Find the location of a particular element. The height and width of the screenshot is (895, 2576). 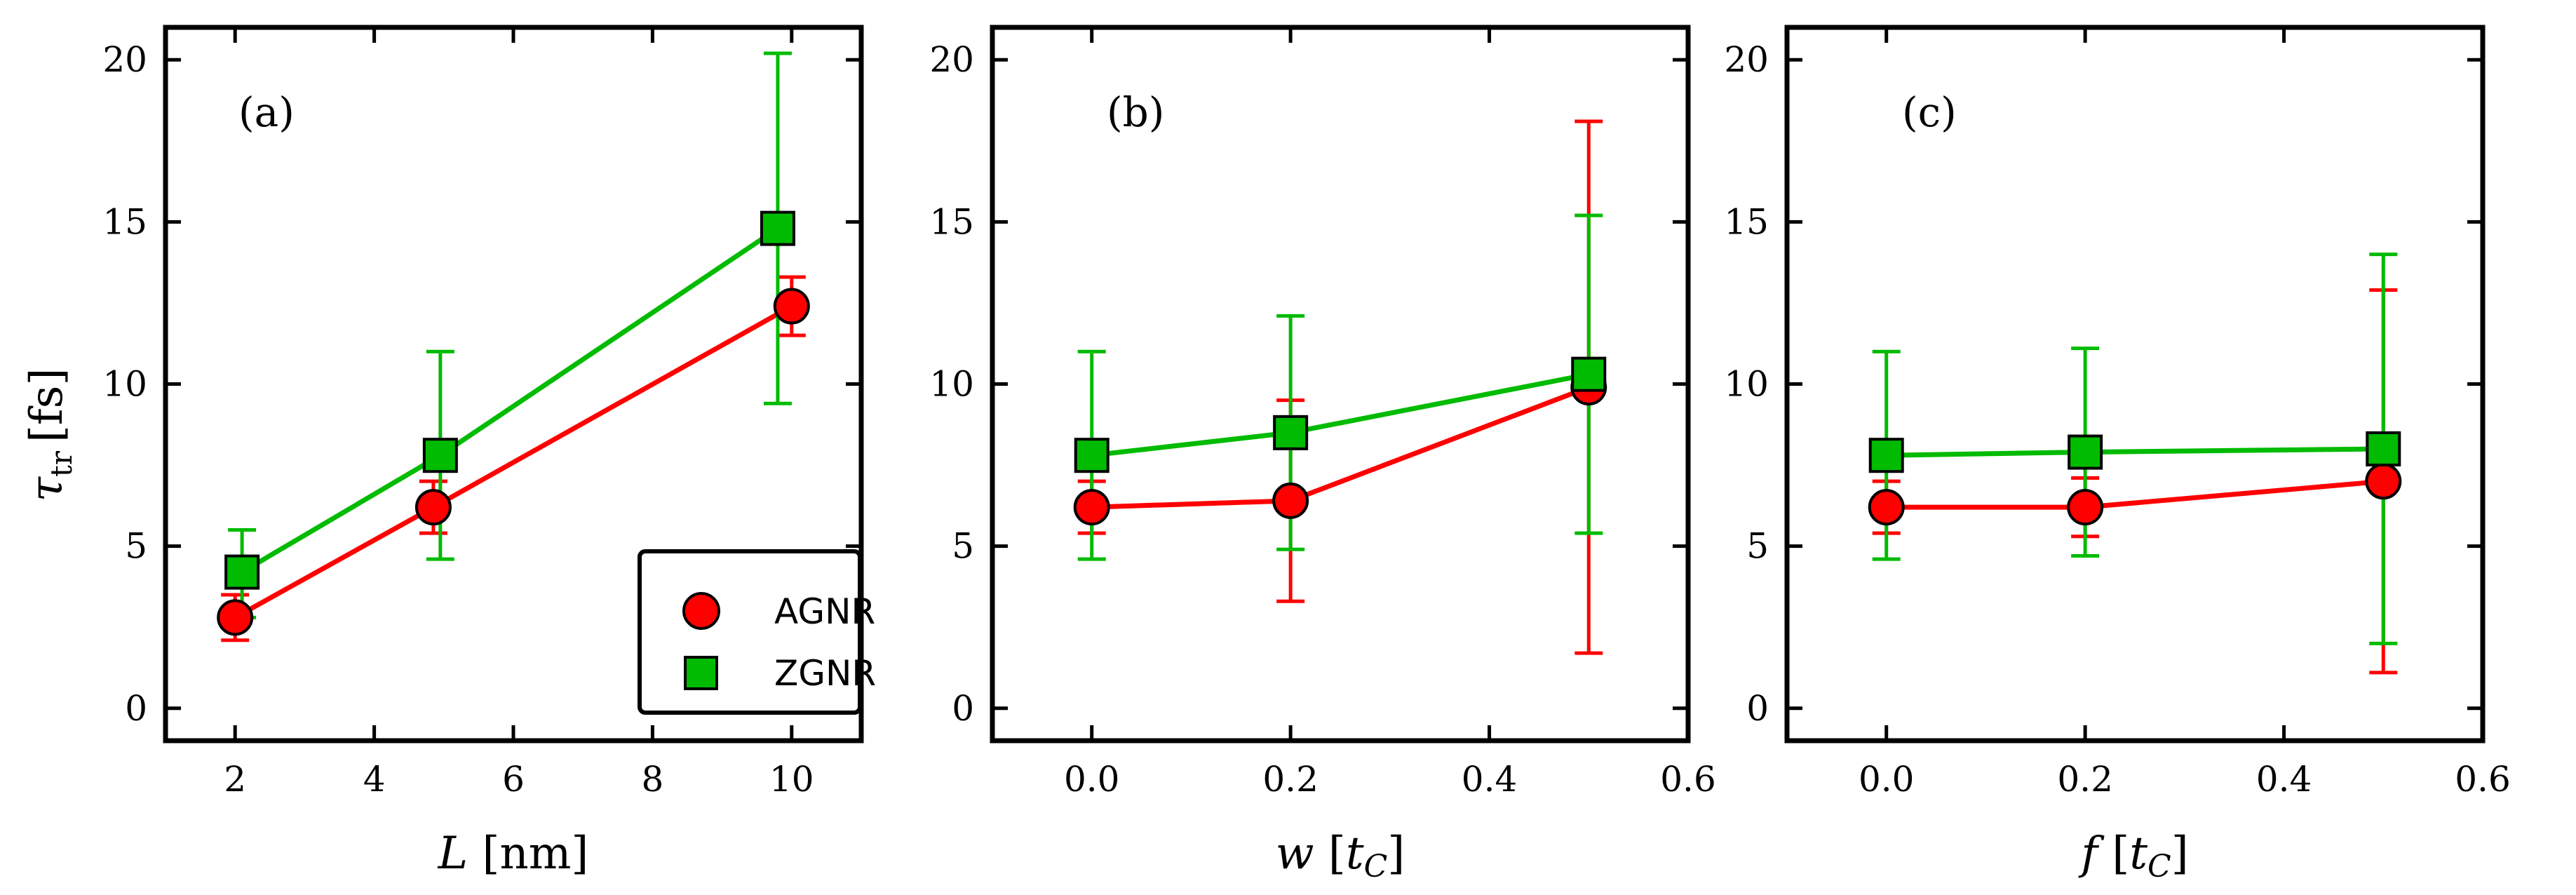

panel-a-x-tick-labels: 2 4 6 8 10 is located at coordinates (519, 780).